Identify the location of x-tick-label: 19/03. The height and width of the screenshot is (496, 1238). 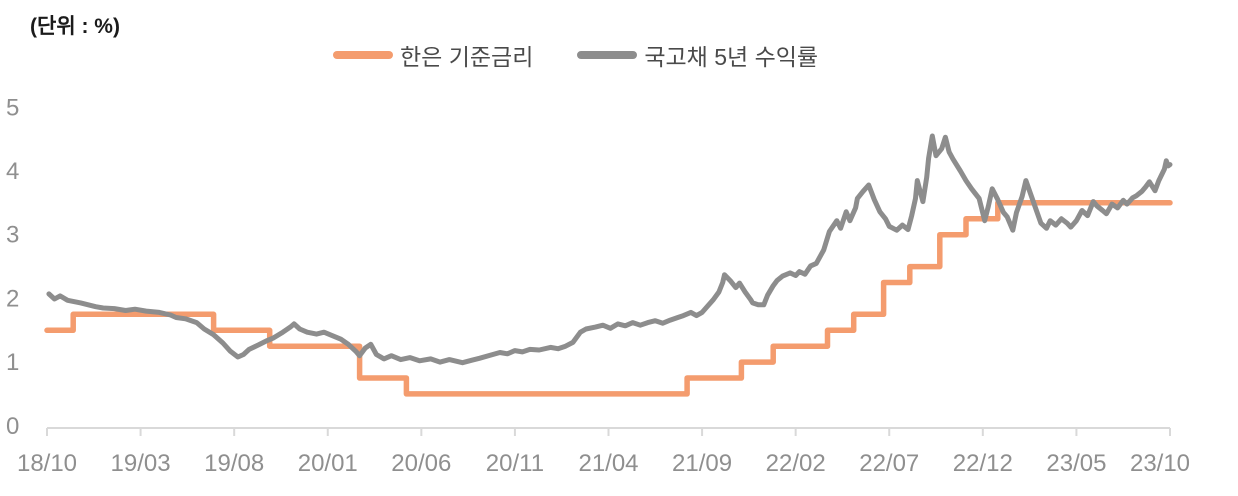
(141, 463).